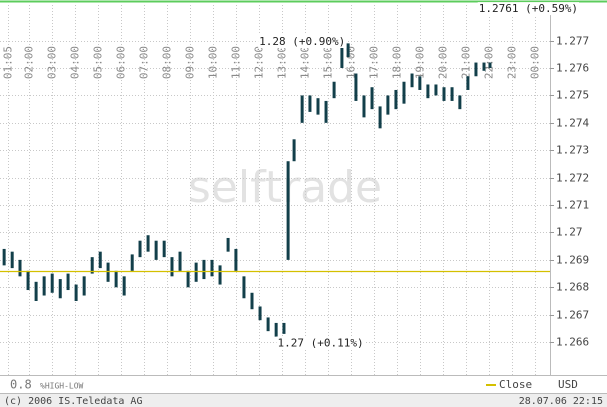 The width and height of the screenshot is (607, 407). Describe the element at coordinates (374, 62) in the screenshot. I see `x-tick-label: 17:00` at that location.